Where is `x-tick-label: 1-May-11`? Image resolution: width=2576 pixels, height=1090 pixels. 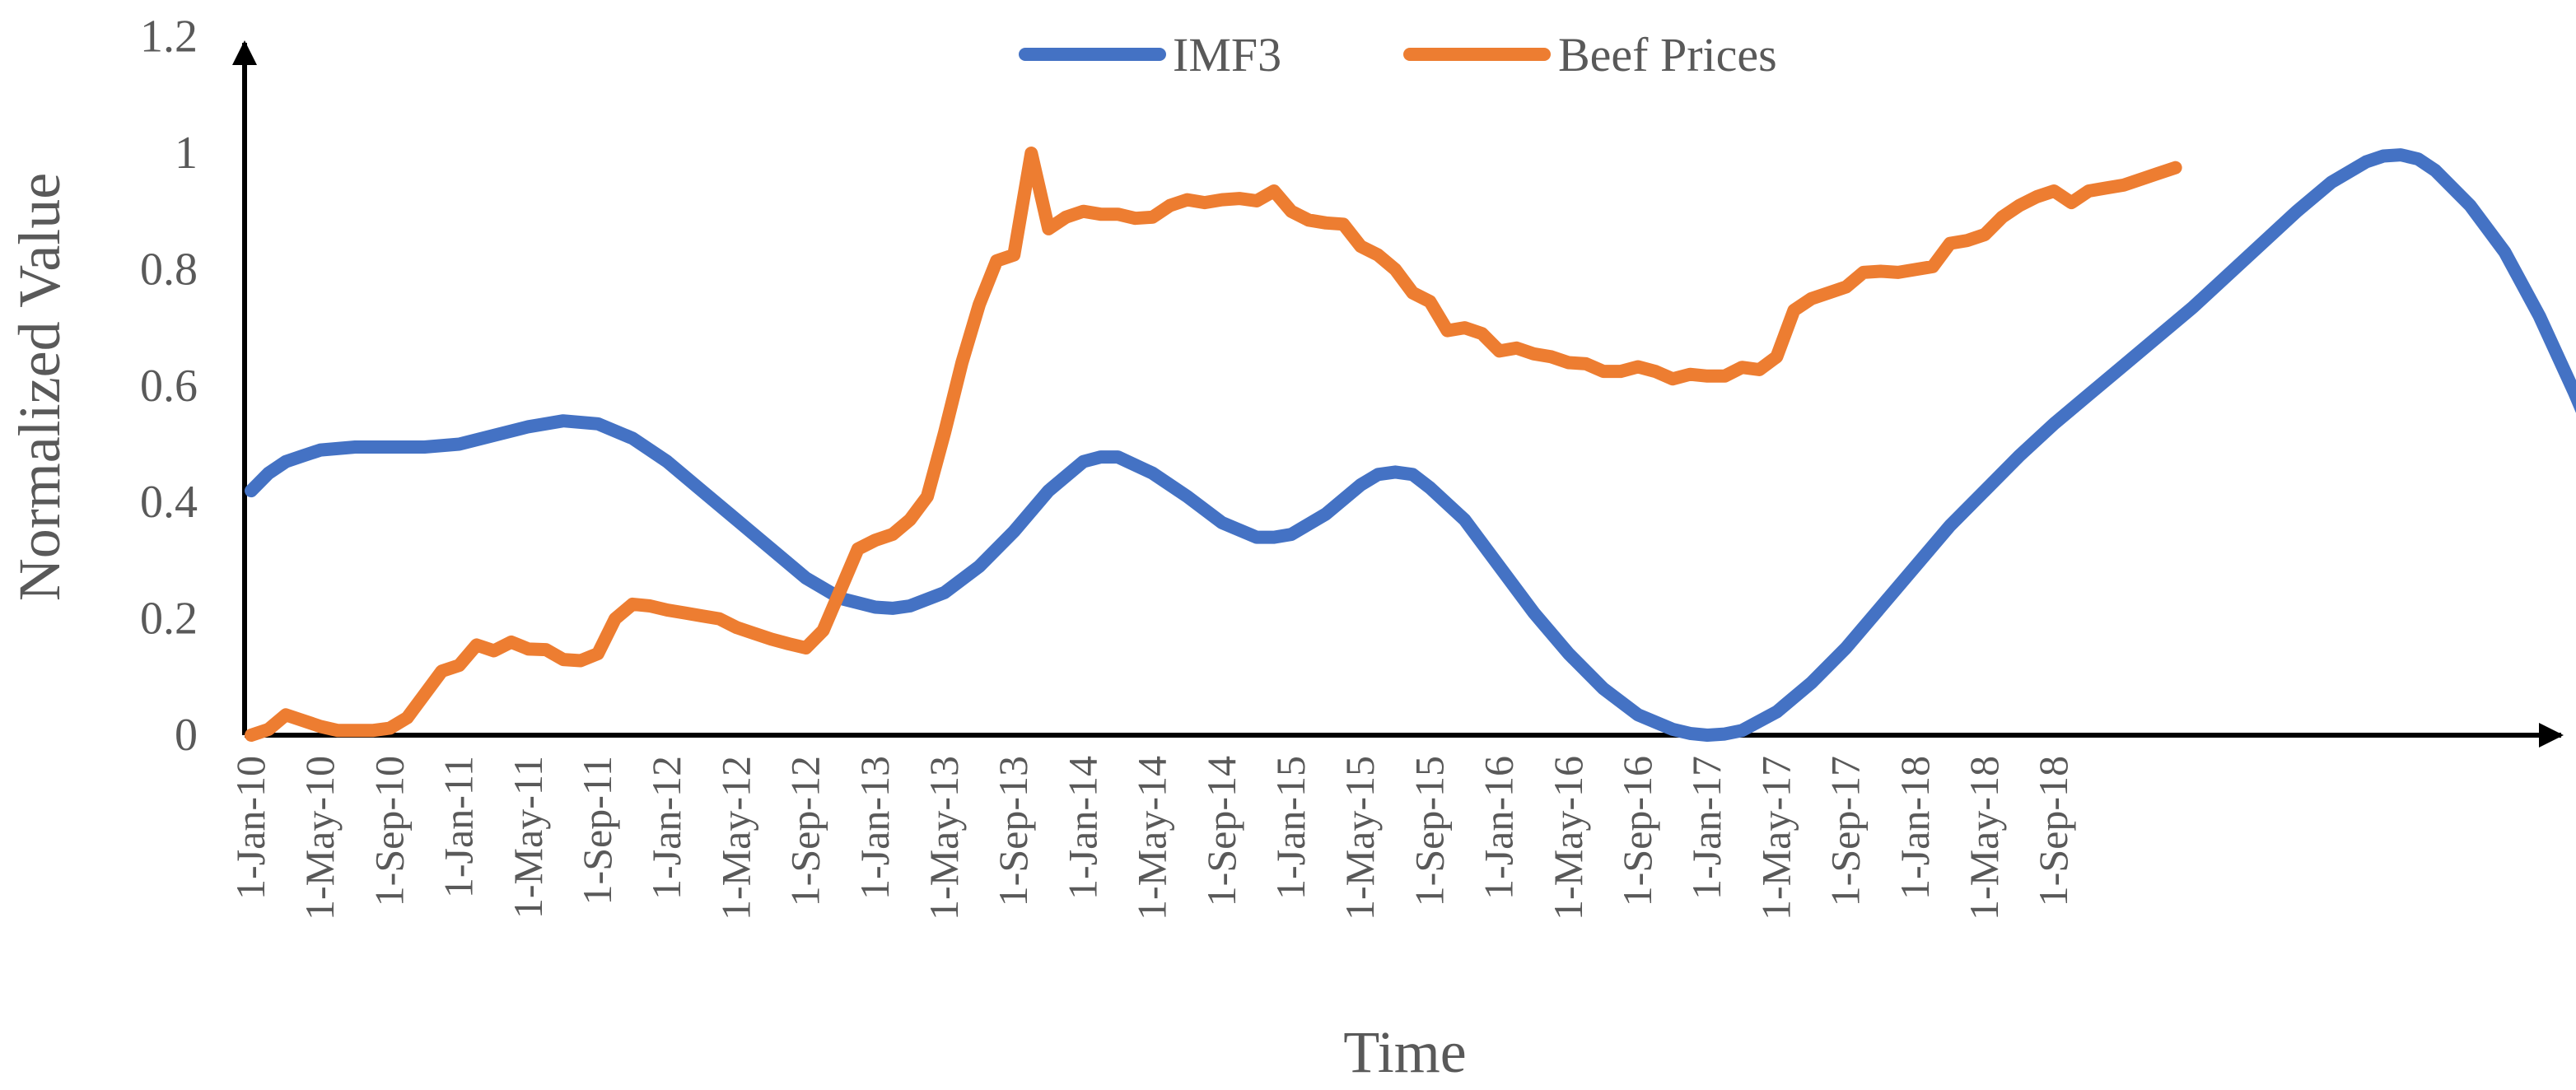 x-tick-label: 1-May-11 is located at coordinates (528, 837).